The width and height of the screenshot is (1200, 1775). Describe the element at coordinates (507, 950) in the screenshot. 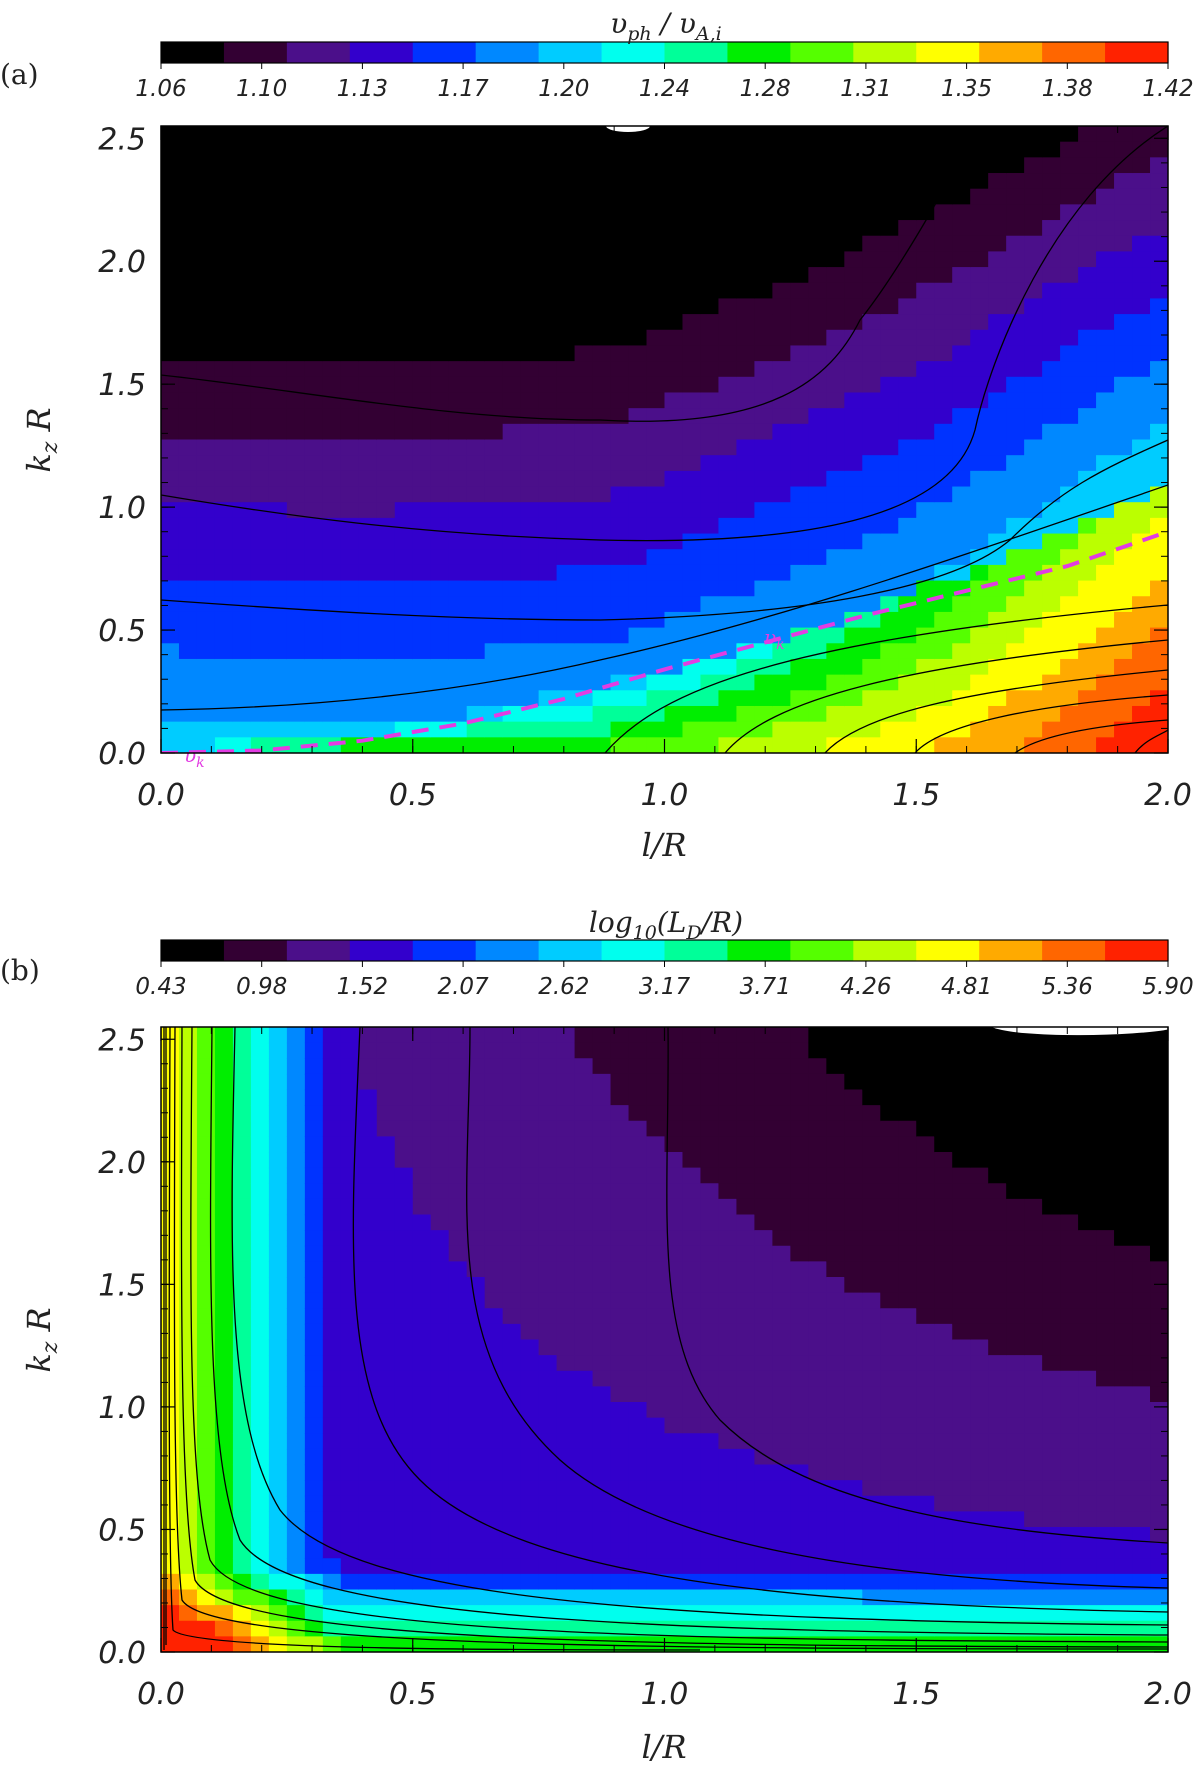

I see `colorbar-swatch` at that location.